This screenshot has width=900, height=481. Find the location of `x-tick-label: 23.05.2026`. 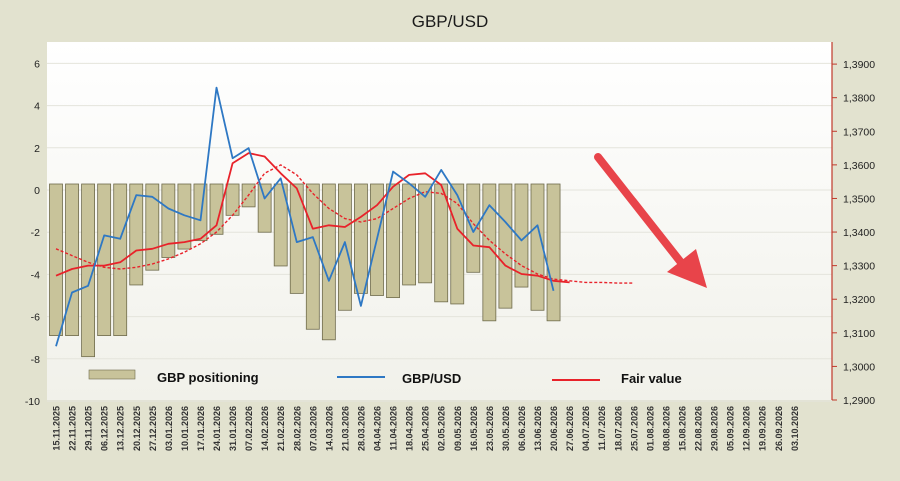

x-tick-label: 23.05.2026 is located at coordinates (490, 428).